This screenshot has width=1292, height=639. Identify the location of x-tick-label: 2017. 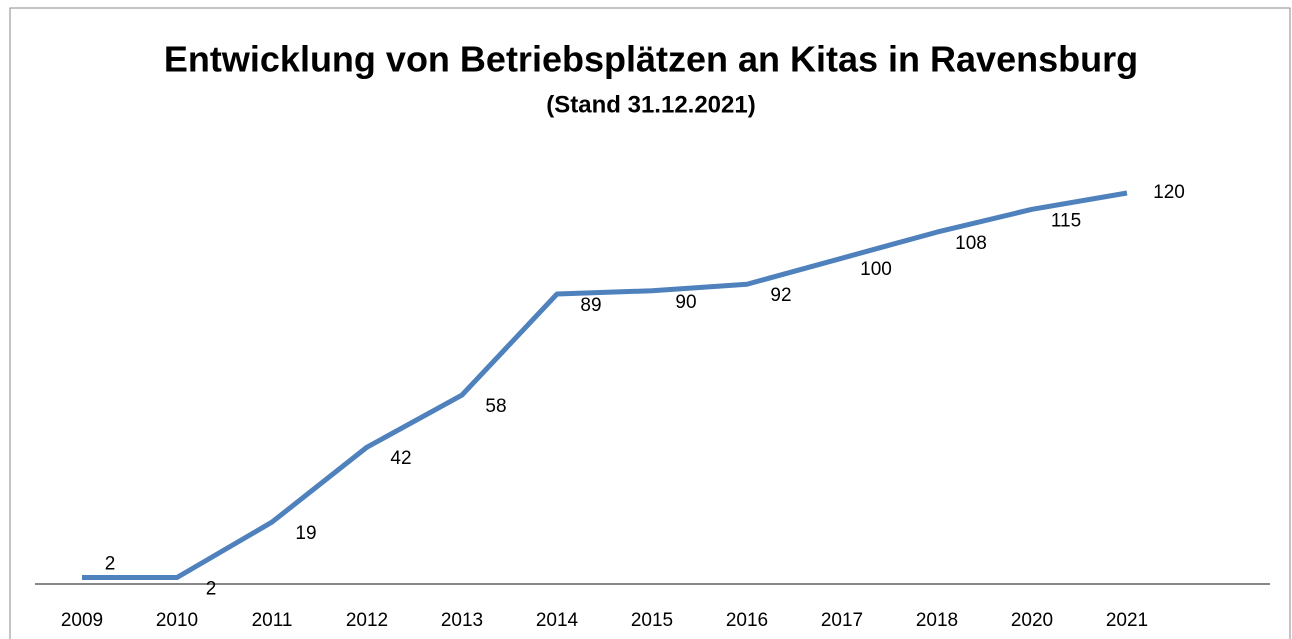
(842, 620).